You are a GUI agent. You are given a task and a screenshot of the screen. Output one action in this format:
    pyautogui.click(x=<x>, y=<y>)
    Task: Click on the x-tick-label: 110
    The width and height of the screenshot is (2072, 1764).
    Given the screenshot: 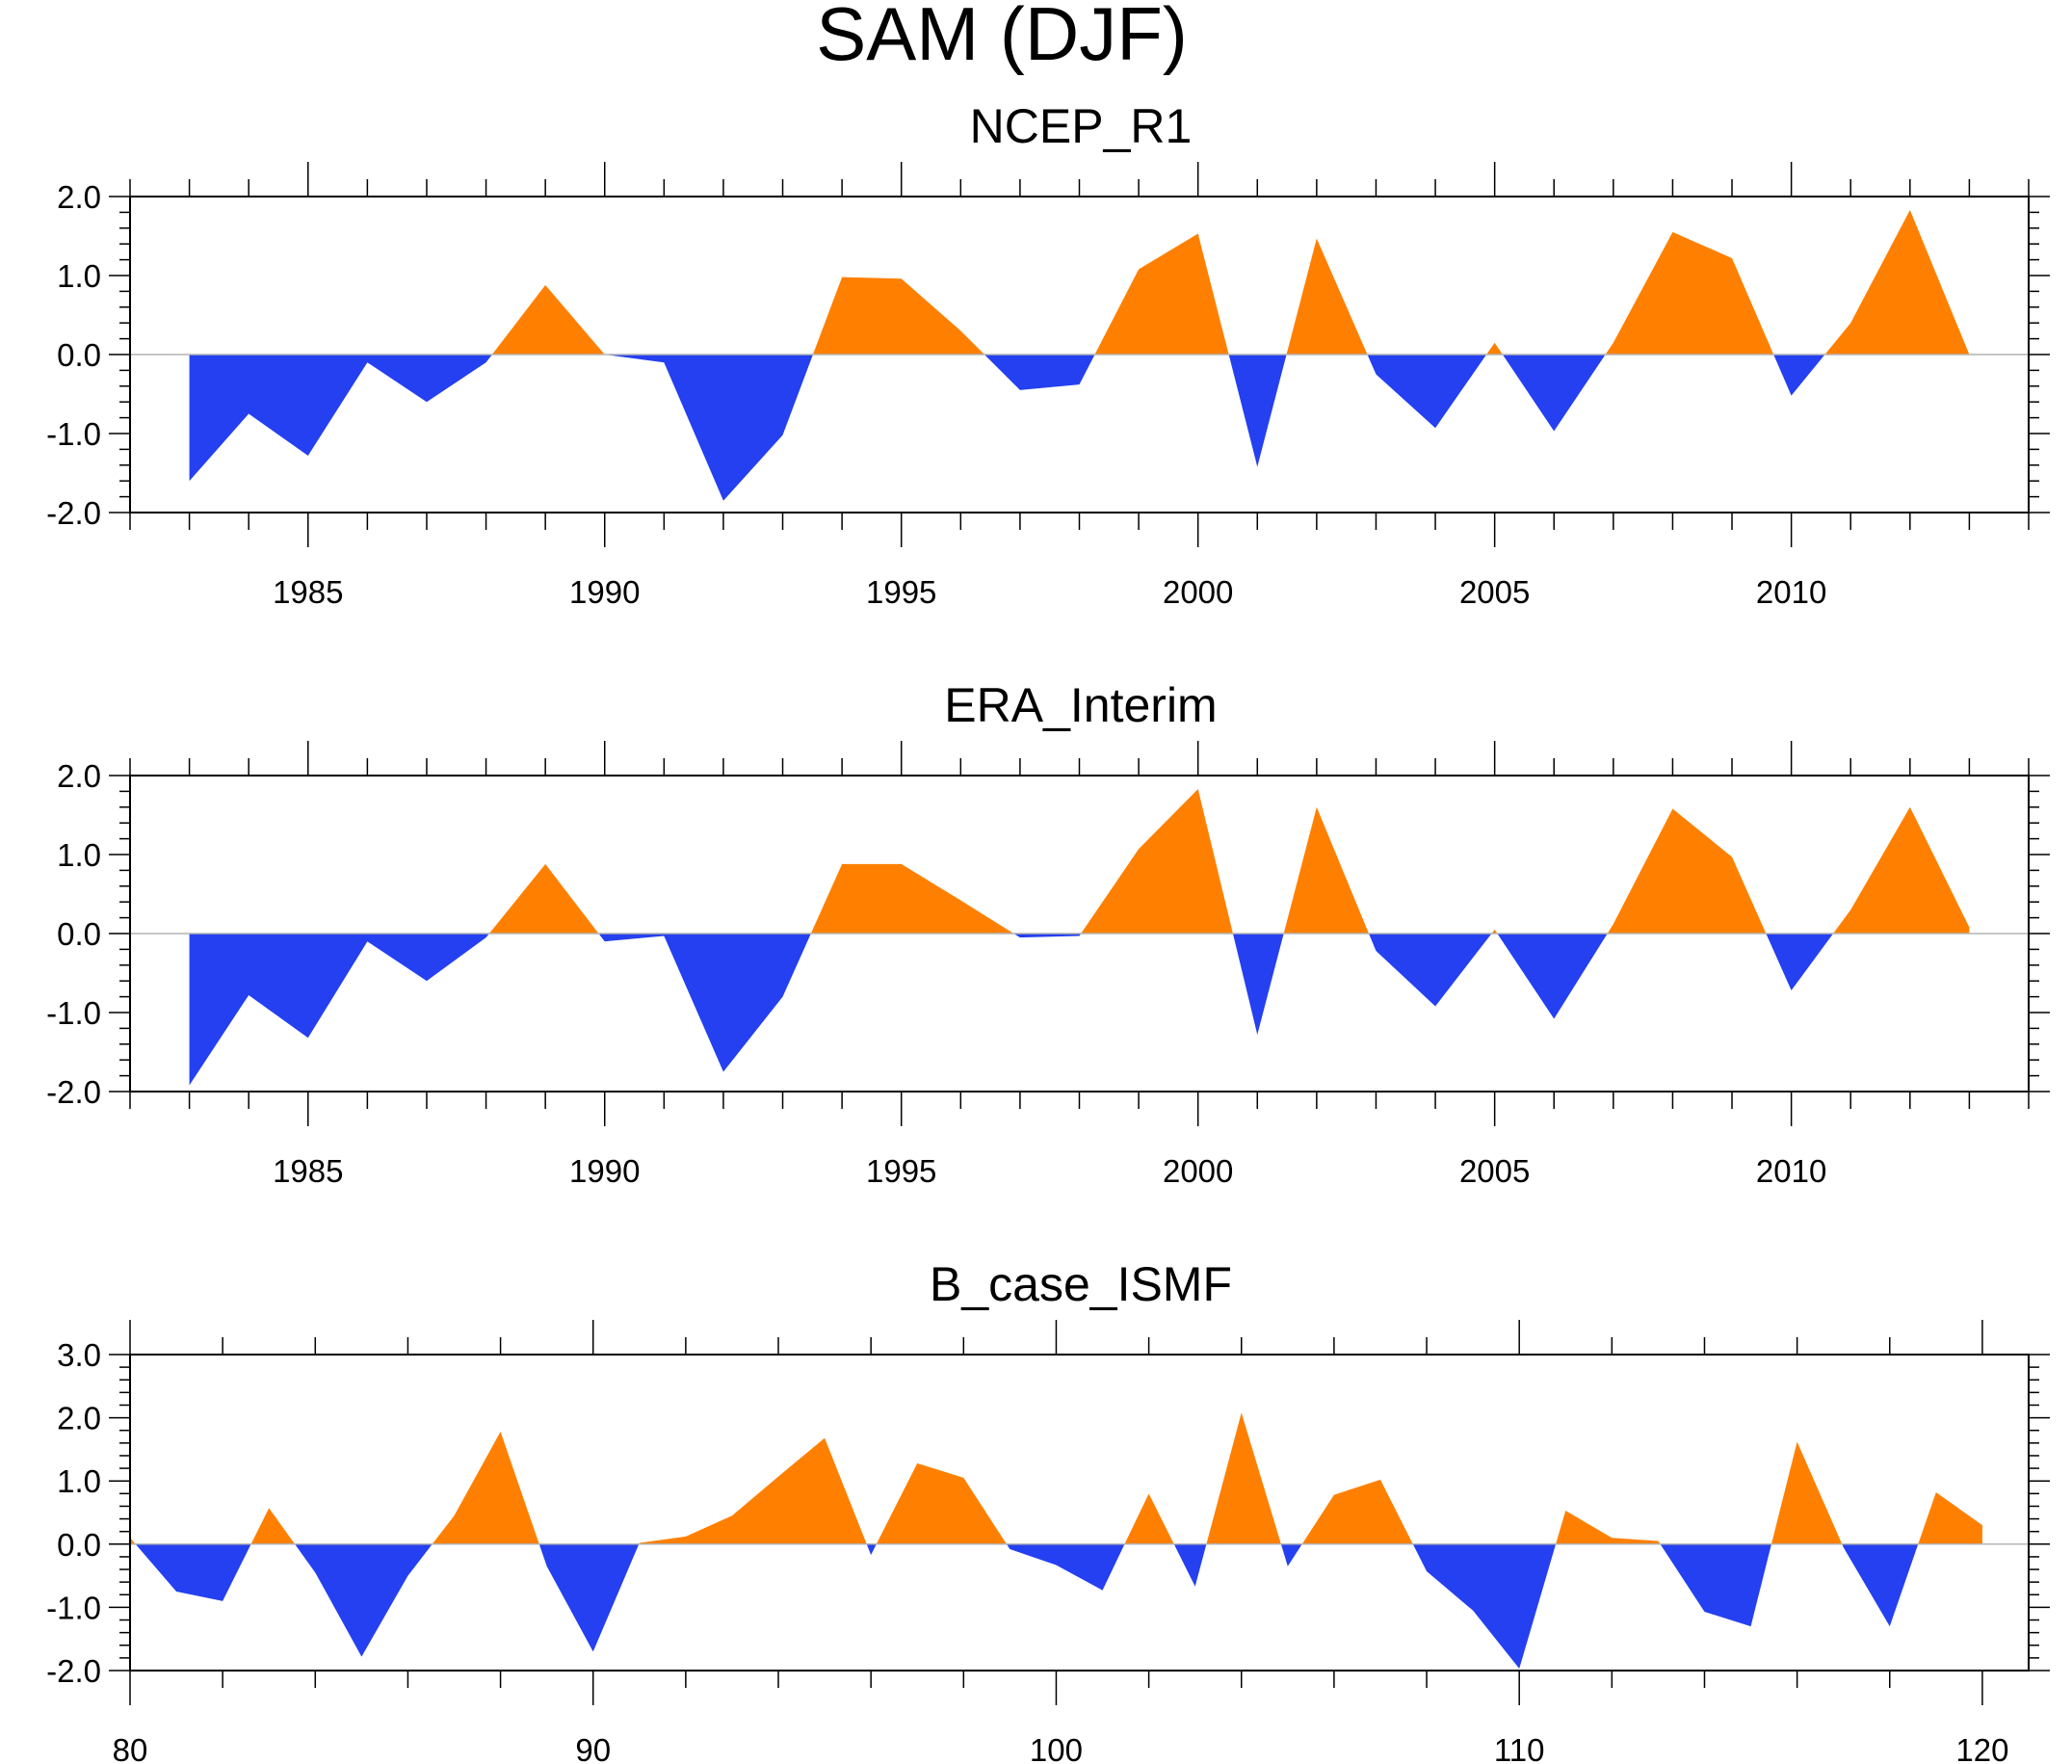 What is the action you would take?
    pyautogui.click(x=1519, y=1748)
    